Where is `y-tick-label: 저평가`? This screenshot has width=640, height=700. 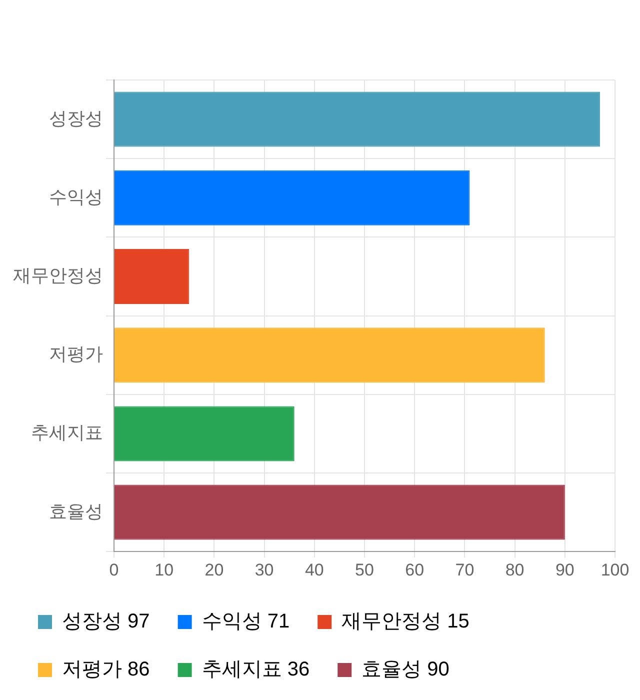
y-tick-label: 저평가 is located at coordinates (76, 354).